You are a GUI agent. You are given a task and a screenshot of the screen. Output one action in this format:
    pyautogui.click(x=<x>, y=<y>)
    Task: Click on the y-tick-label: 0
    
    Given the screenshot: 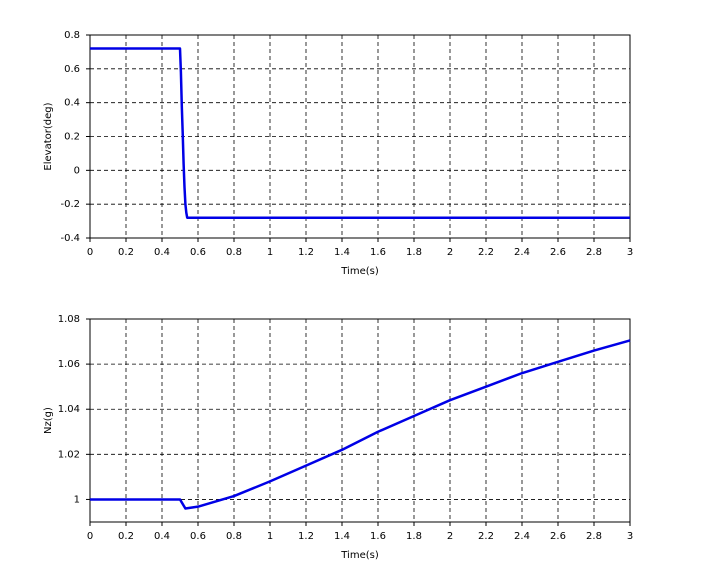 What is the action you would take?
    pyautogui.click(x=77, y=170)
    